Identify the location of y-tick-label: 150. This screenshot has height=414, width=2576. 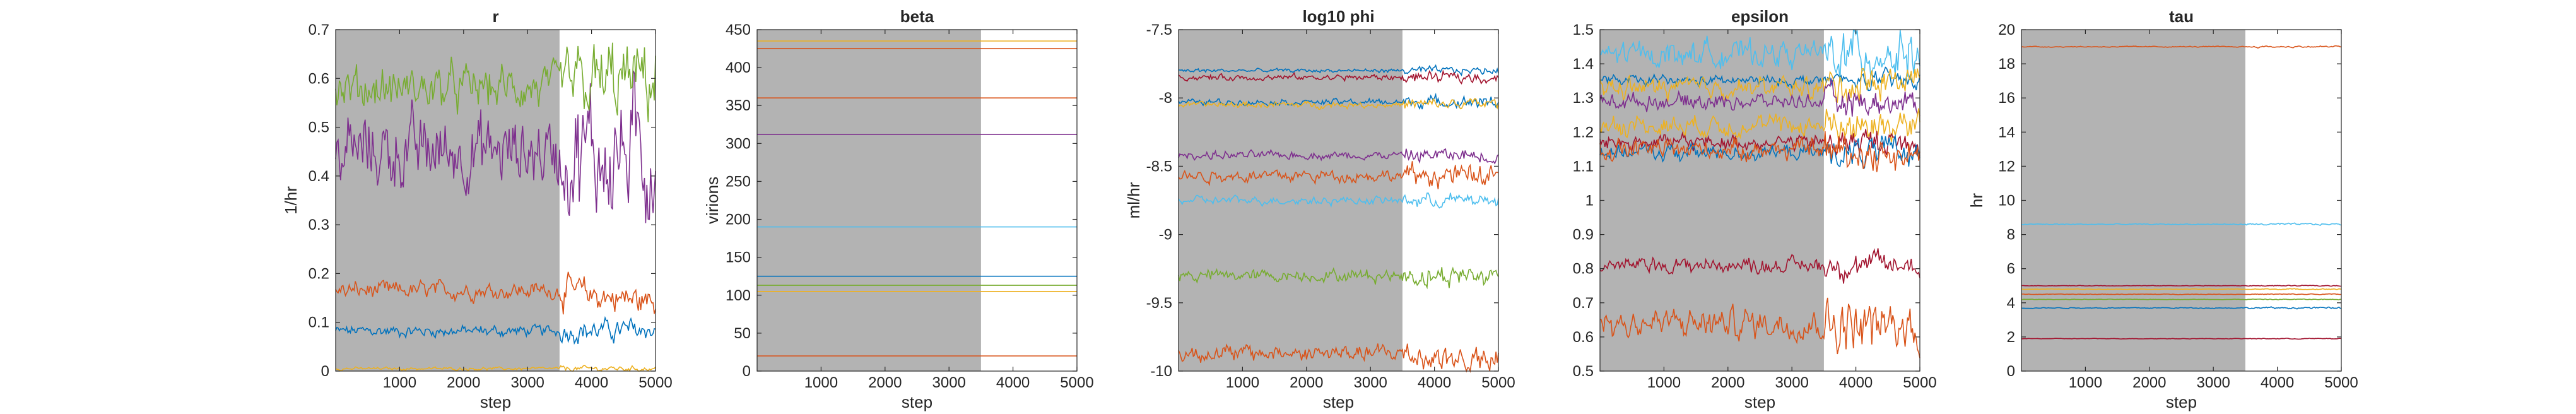
(739, 257).